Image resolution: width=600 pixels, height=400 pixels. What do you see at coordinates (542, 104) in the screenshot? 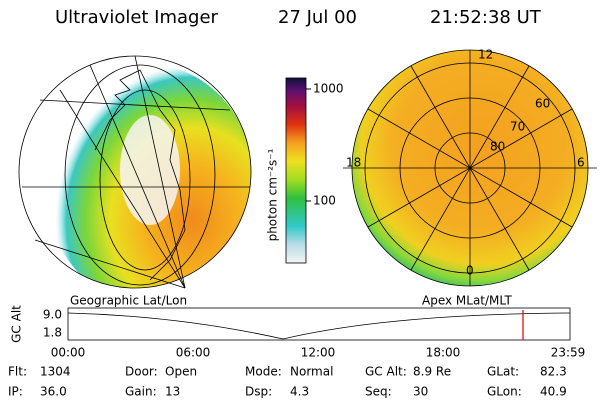
I see `mlat-label: 60` at bounding box center [542, 104].